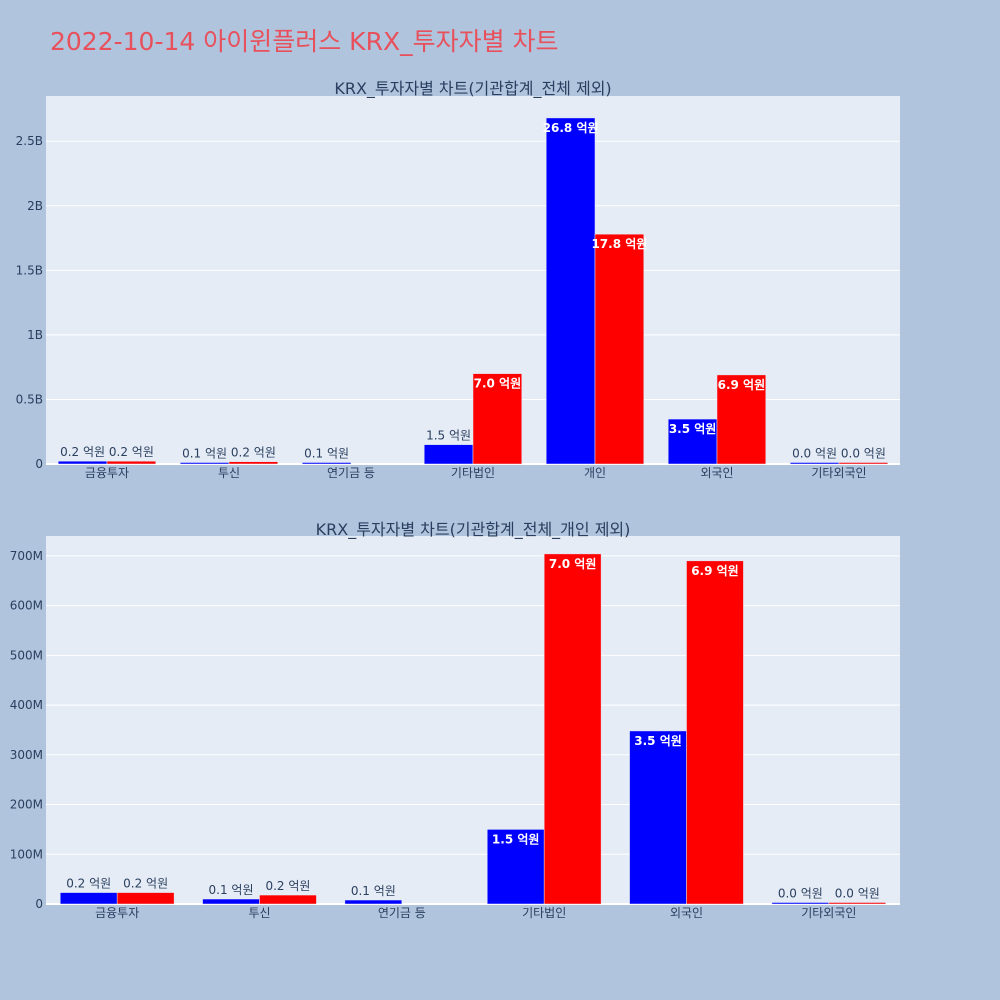 This screenshot has width=1000, height=1000. I want to click on y-tick-label: 1B, so click(35, 335).